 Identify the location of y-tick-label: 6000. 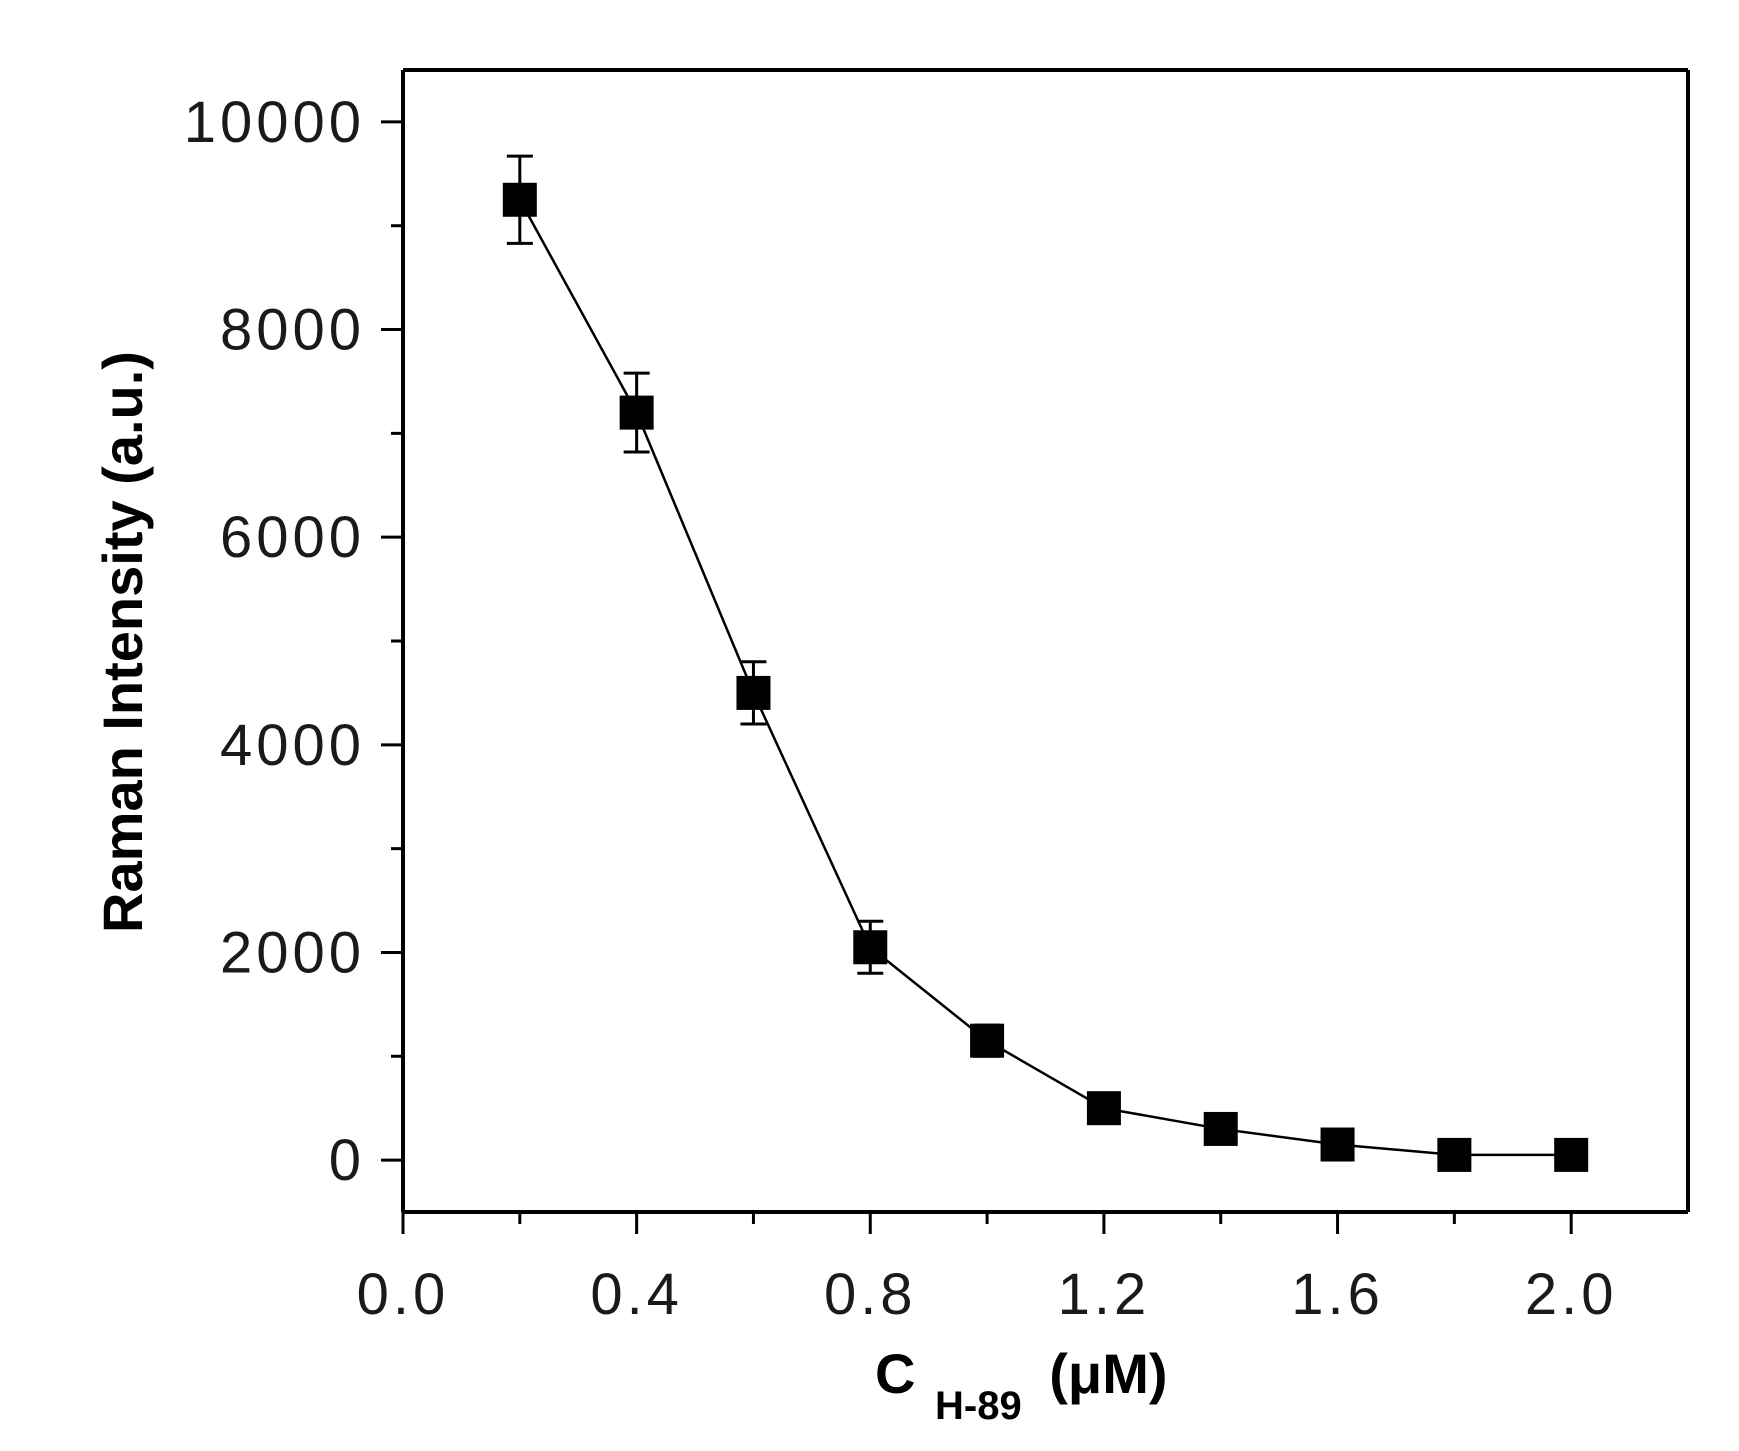
(292, 537).